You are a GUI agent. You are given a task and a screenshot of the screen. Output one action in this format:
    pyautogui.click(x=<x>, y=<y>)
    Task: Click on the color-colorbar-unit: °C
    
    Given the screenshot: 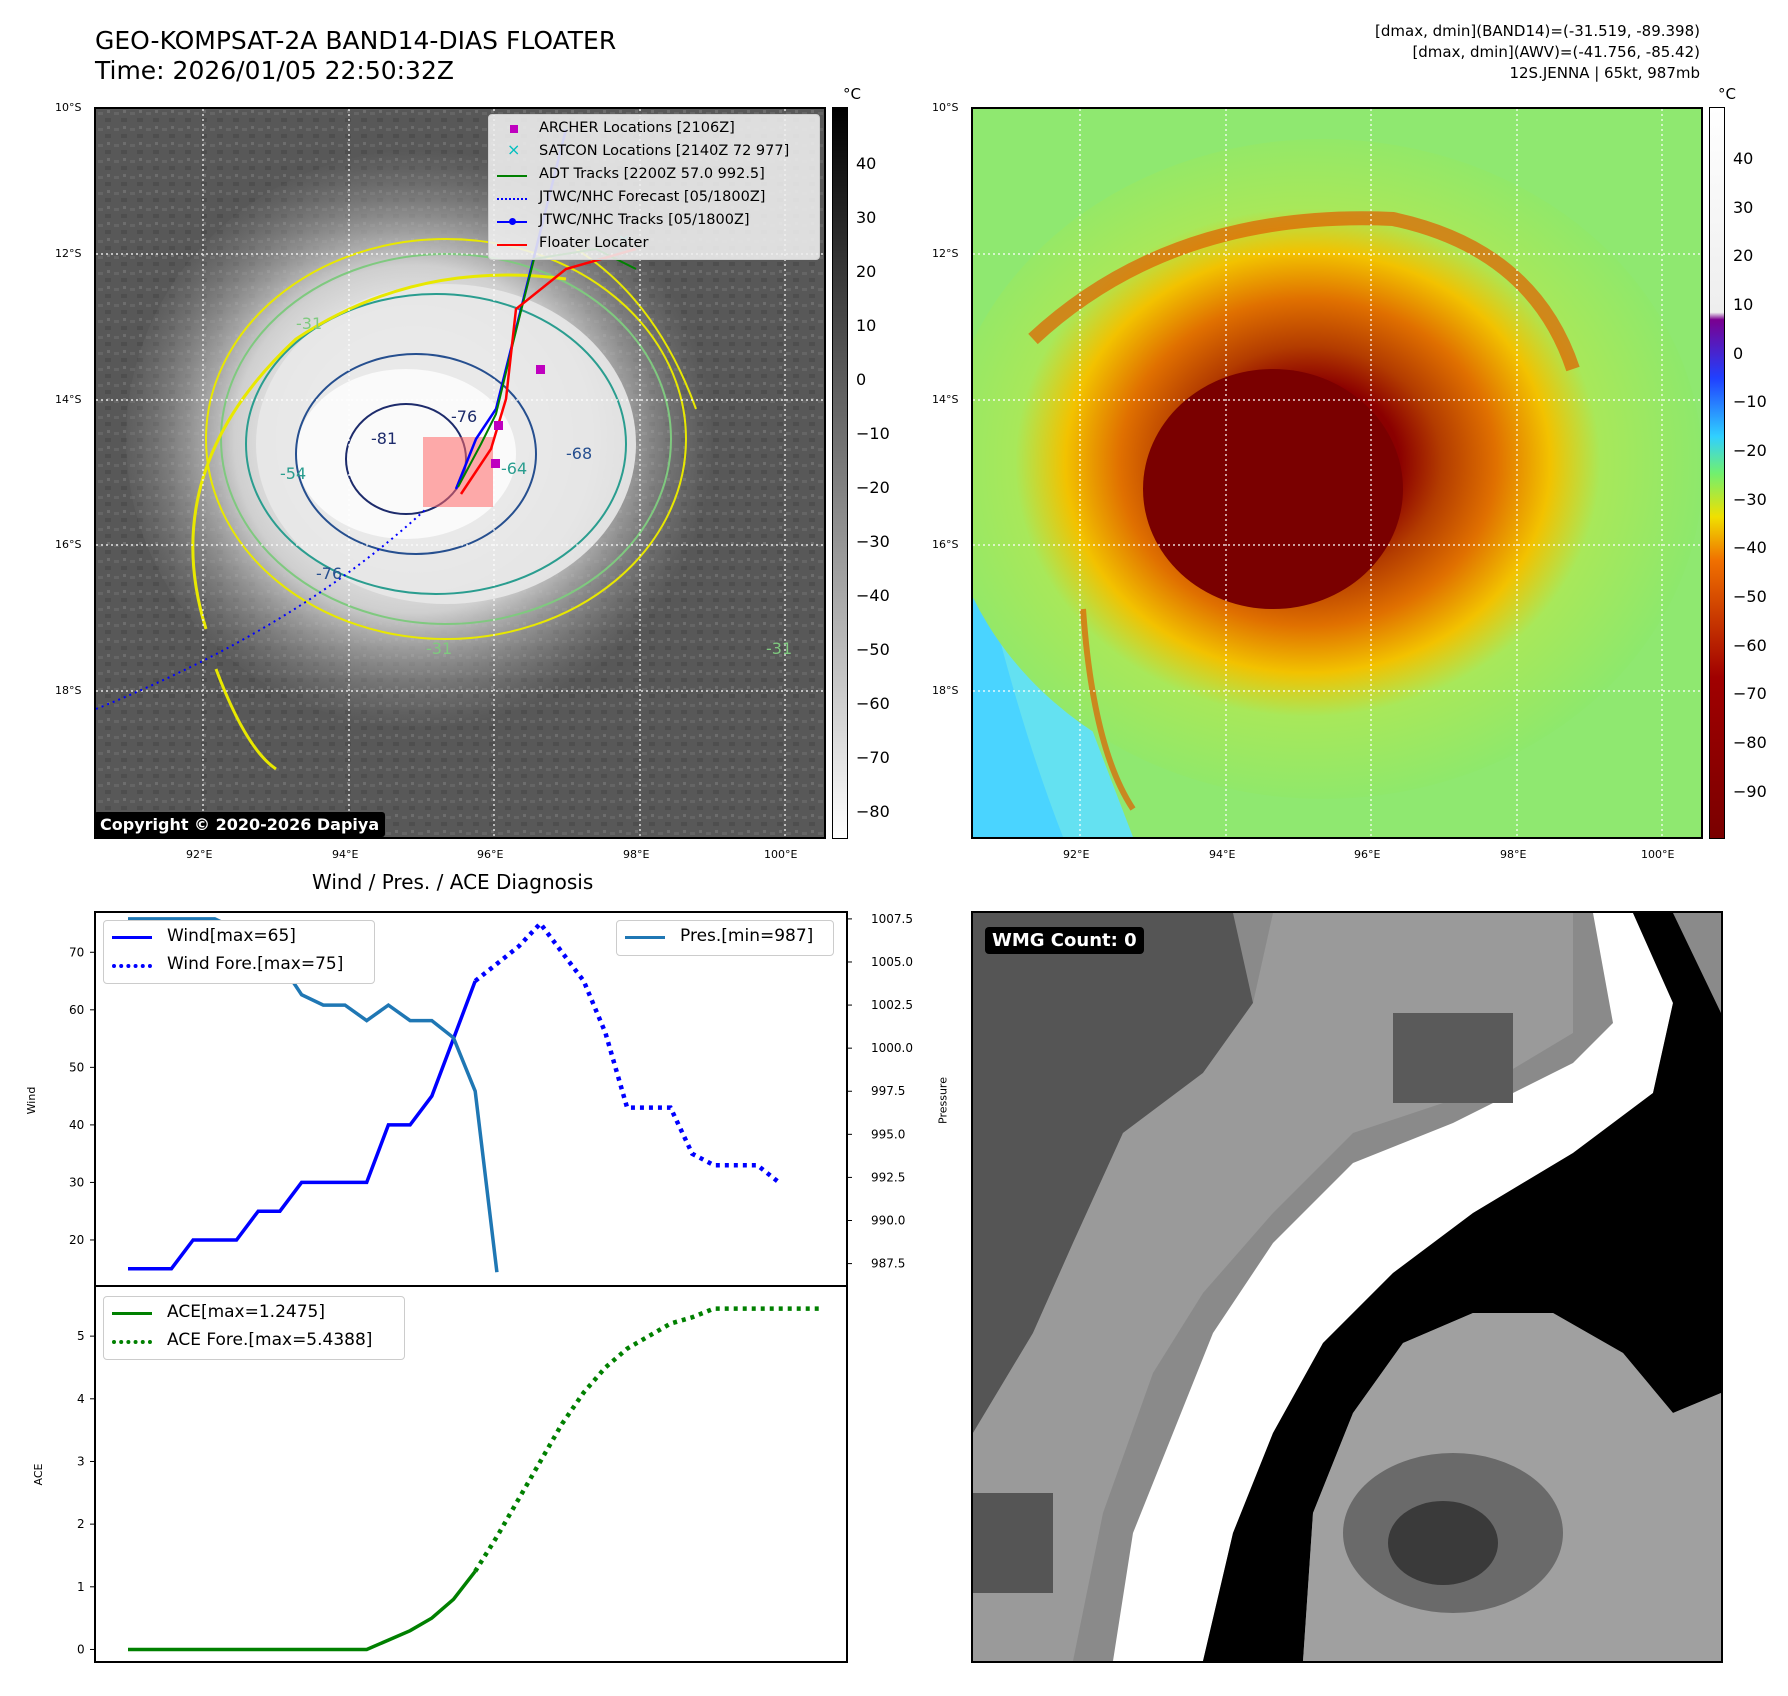 What is the action you would take?
    pyautogui.click(x=1727, y=94)
    